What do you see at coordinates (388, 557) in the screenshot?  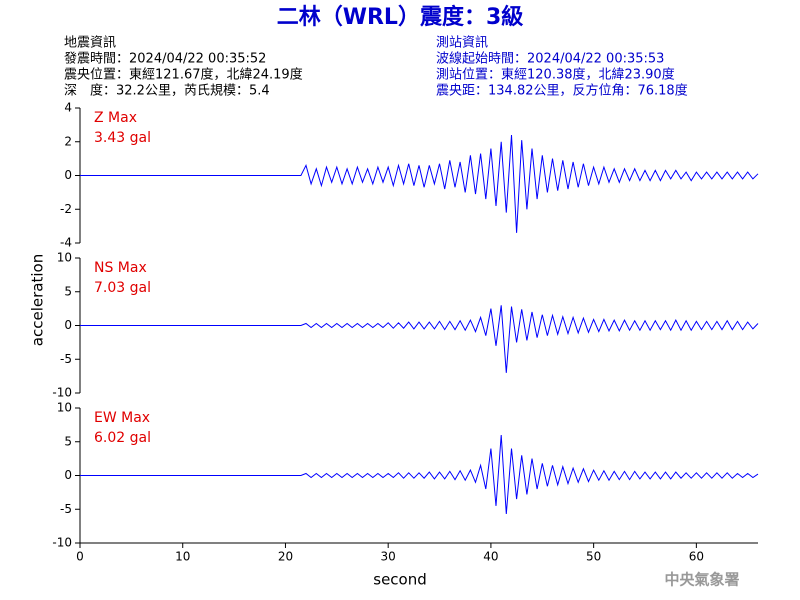 I see `x-tick-label: 30` at bounding box center [388, 557].